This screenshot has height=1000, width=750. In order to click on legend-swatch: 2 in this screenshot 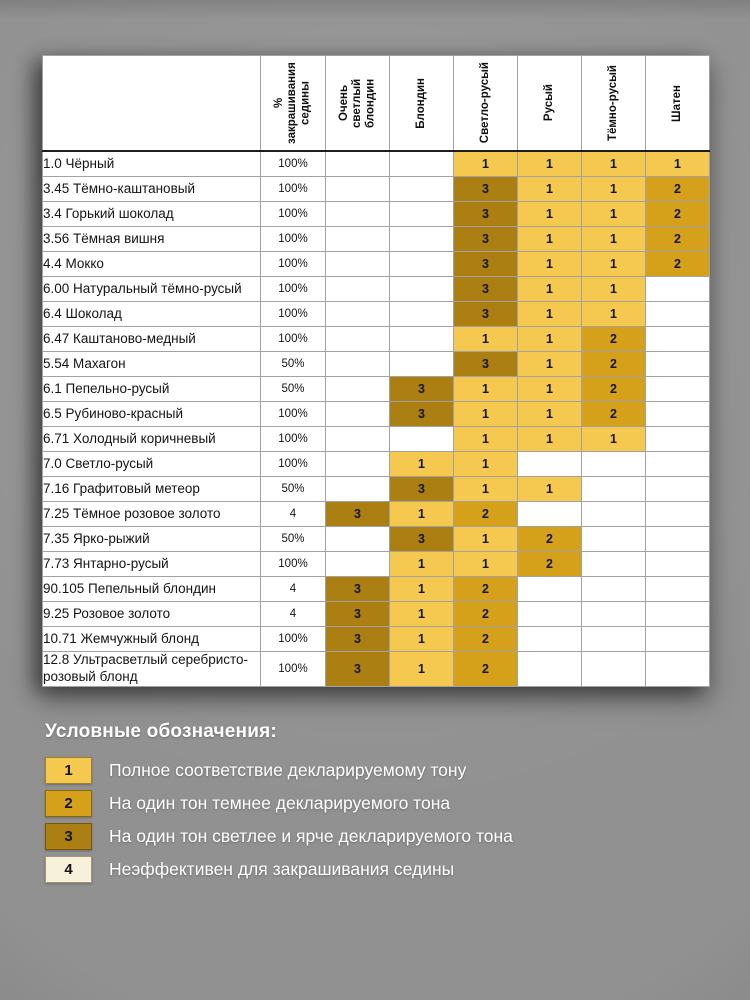, I will do `click(68, 803)`.